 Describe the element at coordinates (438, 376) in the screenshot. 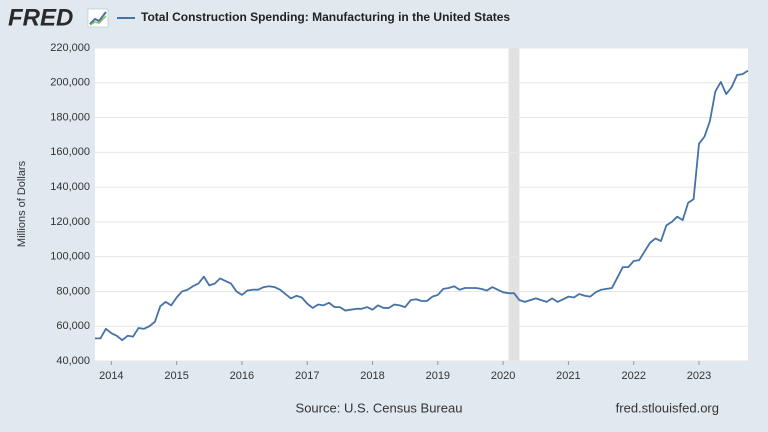

I see `x-tick-label: 2019` at that location.